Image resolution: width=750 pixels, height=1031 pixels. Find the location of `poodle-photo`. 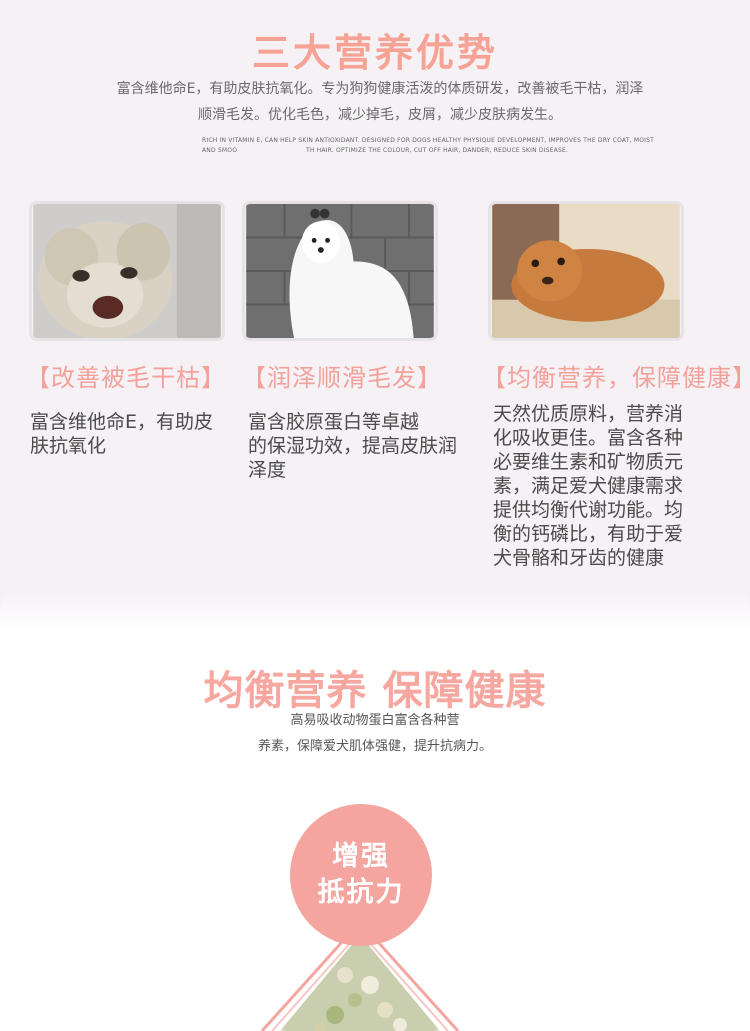

poodle-photo is located at coordinates (586, 271).